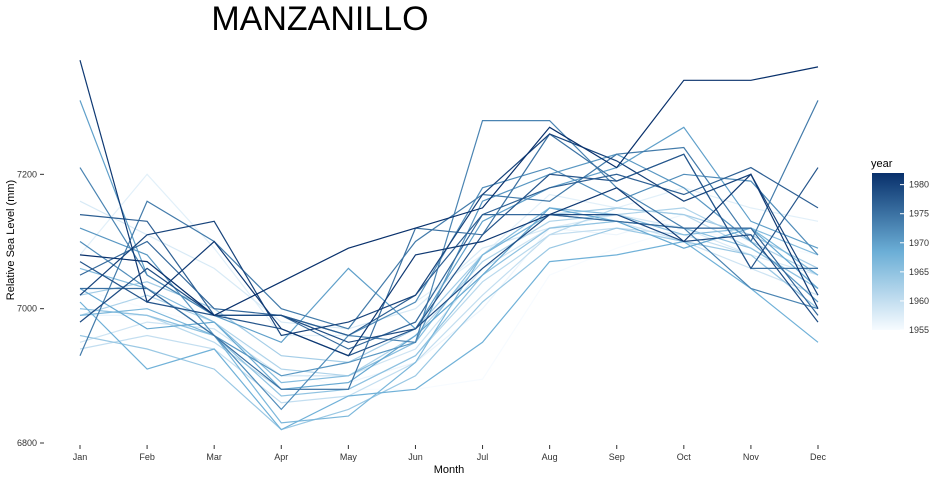  What do you see at coordinates (319, 19) in the screenshot?
I see `chart-title: MANZANILLO` at bounding box center [319, 19].